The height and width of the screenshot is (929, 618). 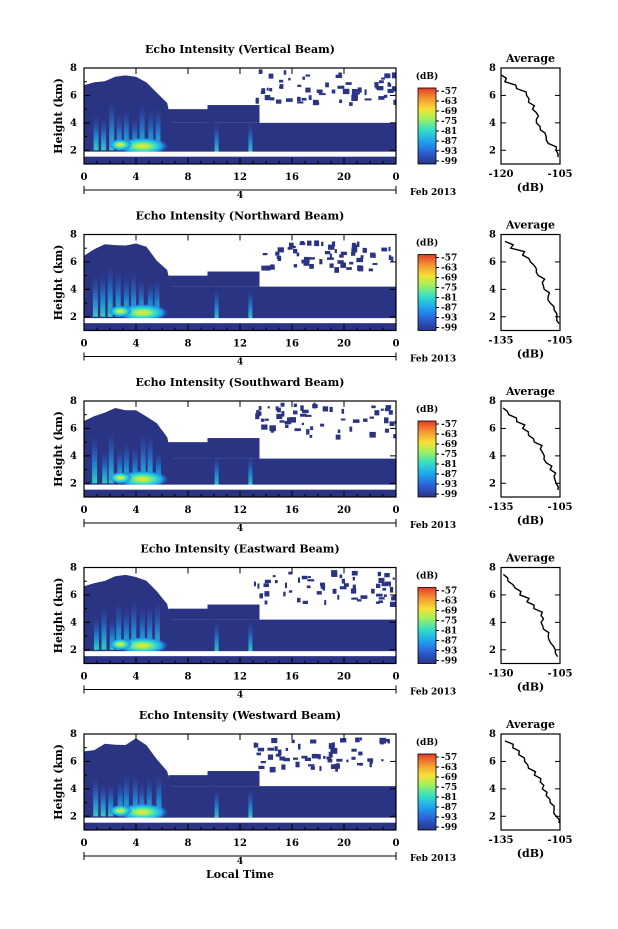 I want to click on x-tick-label: 12, so click(x=240, y=677).